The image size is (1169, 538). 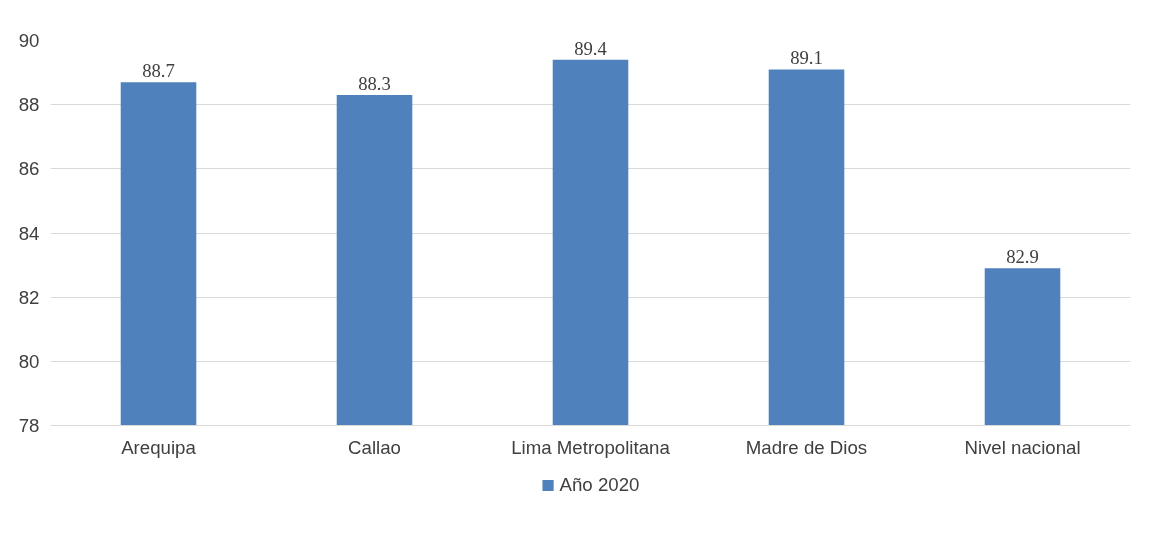 What do you see at coordinates (29, 233) in the screenshot?
I see `y-tick-label: 84` at bounding box center [29, 233].